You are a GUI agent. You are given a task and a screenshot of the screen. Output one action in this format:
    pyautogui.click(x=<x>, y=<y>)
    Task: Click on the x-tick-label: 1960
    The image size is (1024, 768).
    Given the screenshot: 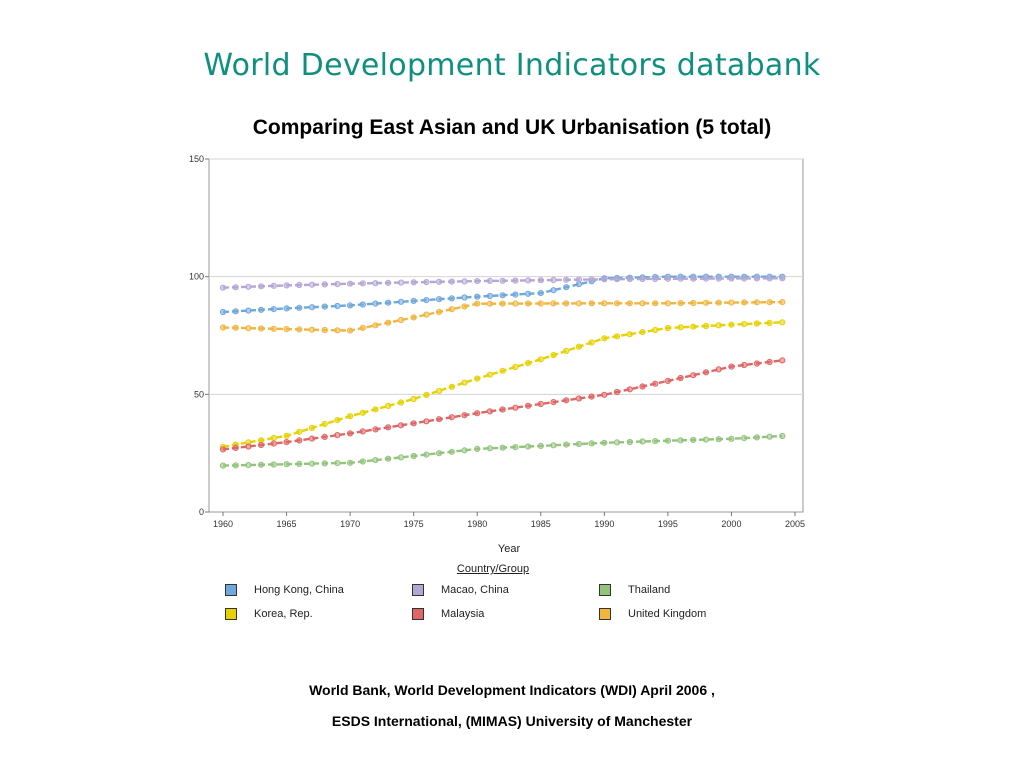 What is the action you would take?
    pyautogui.click(x=223, y=524)
    